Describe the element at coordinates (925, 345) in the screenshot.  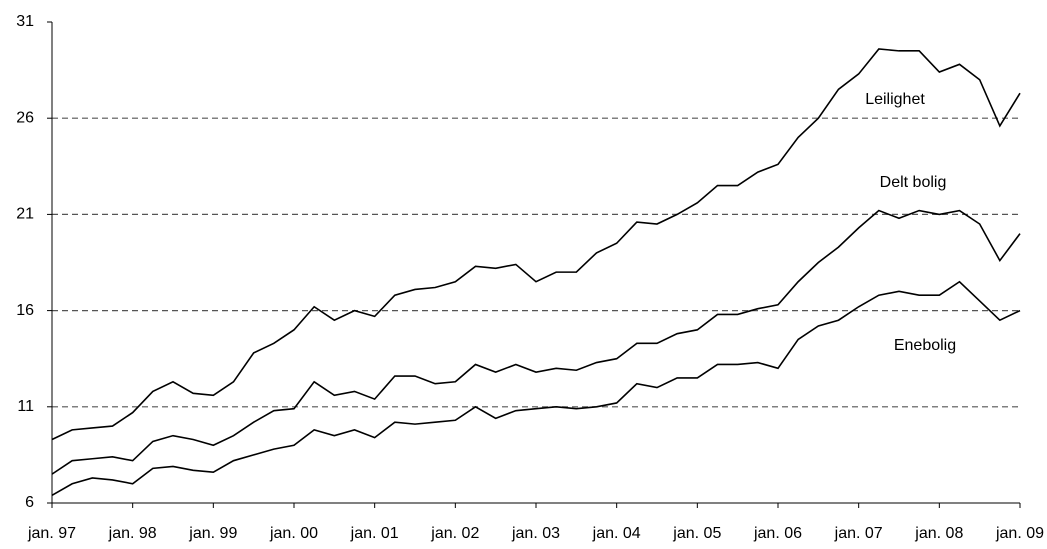
I see `series-label: Enebolig` at that location.